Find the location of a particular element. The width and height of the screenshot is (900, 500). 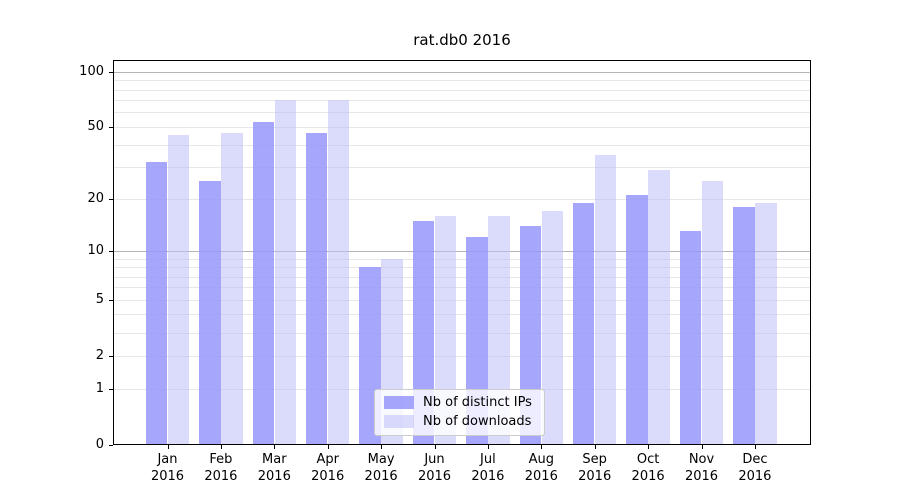

y-tick-label-100: 100 is located at coordinates (91, 71).